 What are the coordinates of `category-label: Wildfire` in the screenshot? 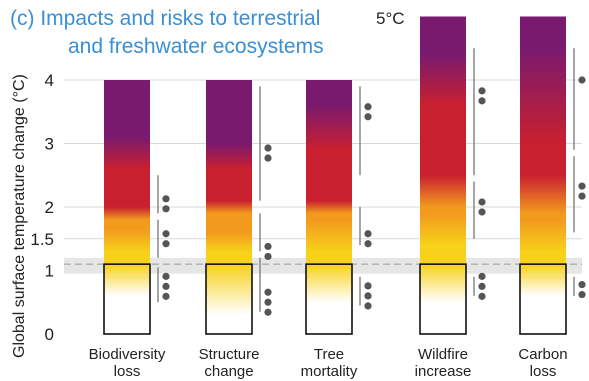 It's located at (443, 354).